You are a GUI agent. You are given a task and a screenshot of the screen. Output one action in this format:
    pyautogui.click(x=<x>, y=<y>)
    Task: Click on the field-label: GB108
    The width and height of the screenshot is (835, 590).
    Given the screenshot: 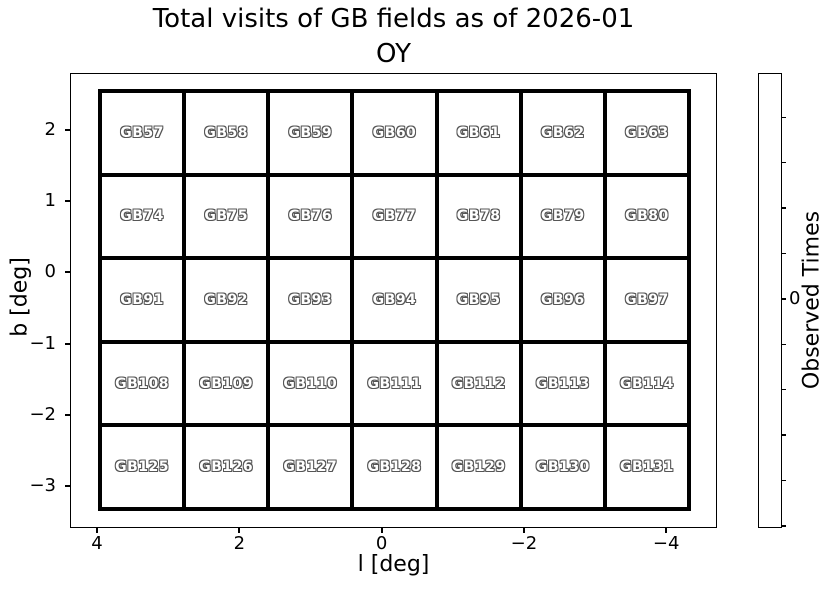 What is the action you would take?
    pyautogui.click(x=142, y=383)
    